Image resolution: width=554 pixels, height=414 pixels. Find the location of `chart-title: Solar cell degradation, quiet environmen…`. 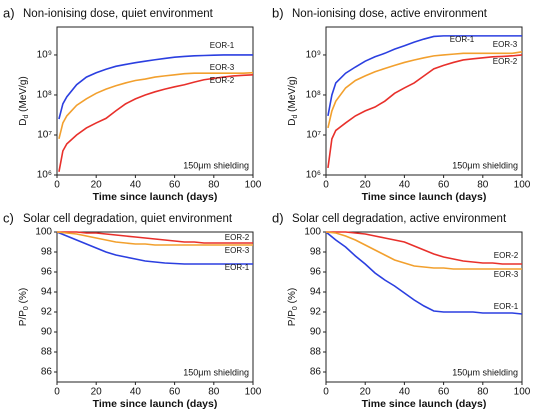

chart-title: Solar cell degradation, quiet environmen… is located at coordinates (128, 219).